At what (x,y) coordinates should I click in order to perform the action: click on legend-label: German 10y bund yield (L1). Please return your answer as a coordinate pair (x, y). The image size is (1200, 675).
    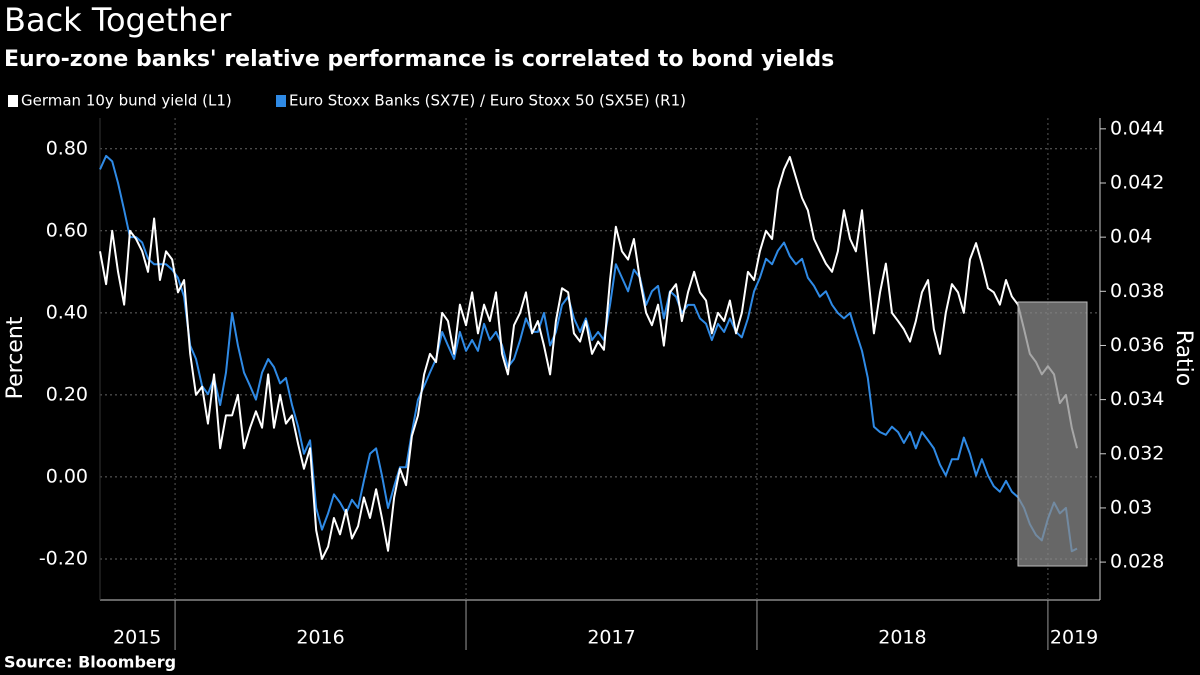
    Looking at the image, I should click on (126, 101).